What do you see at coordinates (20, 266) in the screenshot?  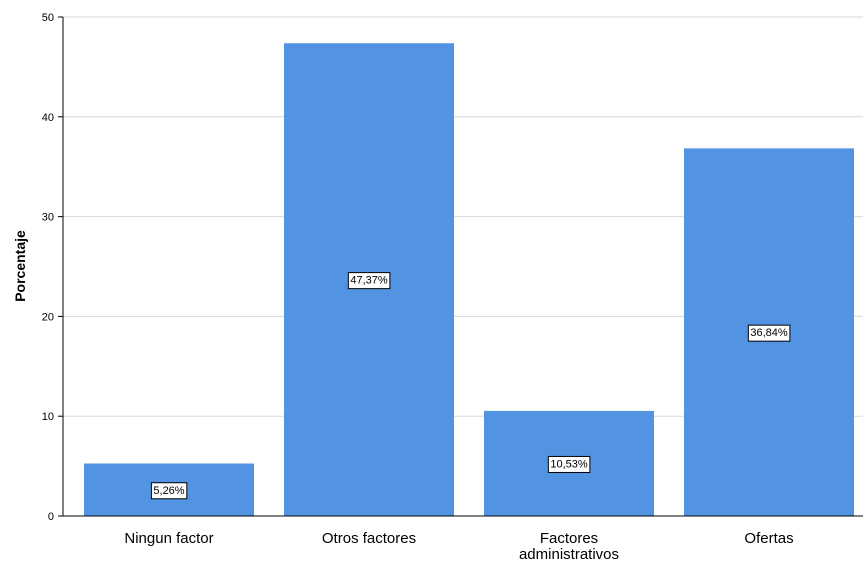 I see `y-axis-title: Porcentaje` at bounding box center [20, 266].